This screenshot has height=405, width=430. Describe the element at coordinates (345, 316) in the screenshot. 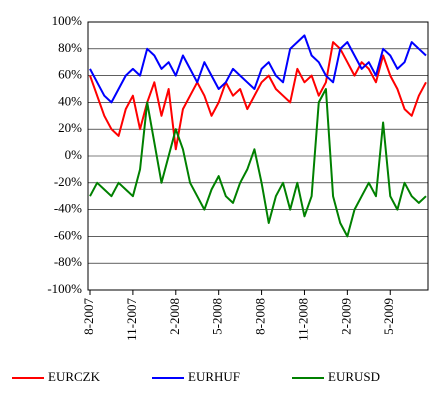

I see `x-tick-label: 2-2009` at that location.